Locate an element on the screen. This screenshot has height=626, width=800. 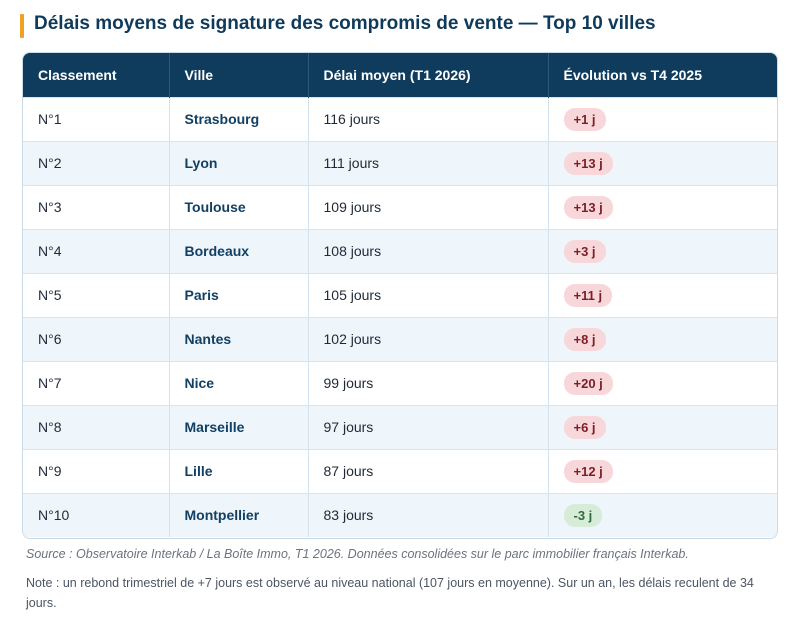
change-cell: +8 j is located at coordinates (662, 338).